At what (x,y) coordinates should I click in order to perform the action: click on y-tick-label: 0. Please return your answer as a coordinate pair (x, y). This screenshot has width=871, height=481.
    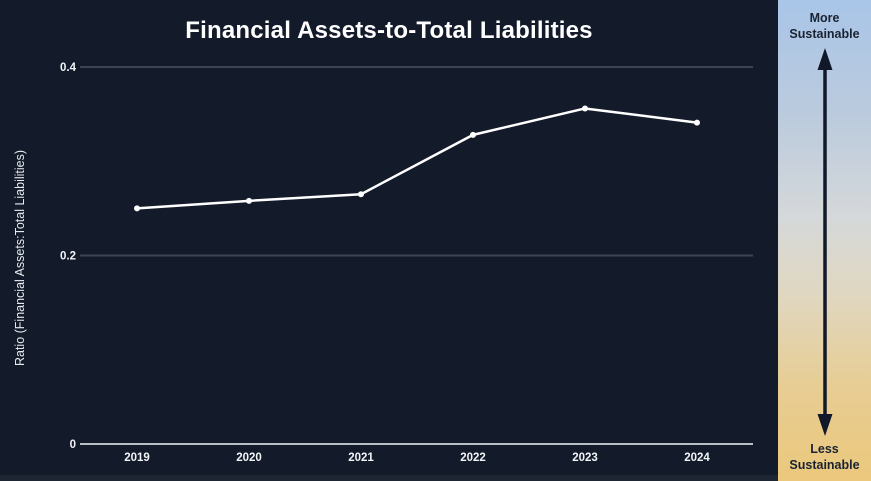
    Looking at the image, I should click on (73, 445).